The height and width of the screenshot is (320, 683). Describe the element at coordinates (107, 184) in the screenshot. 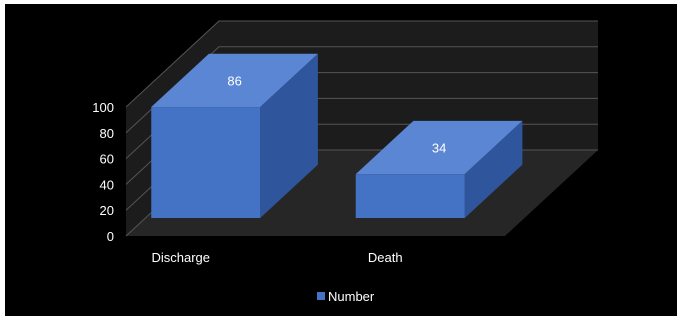

I see `y-tick-label: 40` at that location.